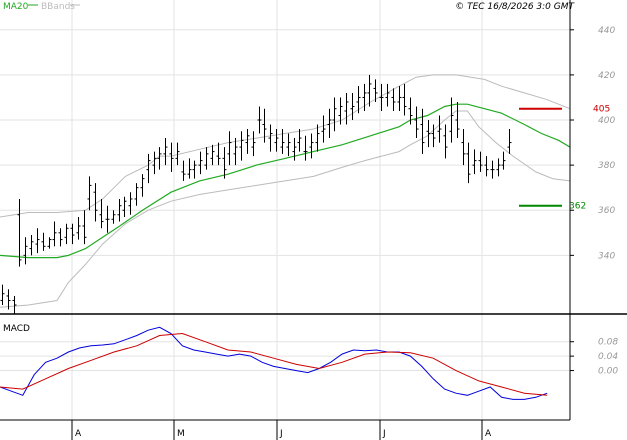 The image size is (627, 440). What do you see at coordinates (606, 76) in the screenshot?
I see `price-tick-label: 420` at bounding box center [606, 76].